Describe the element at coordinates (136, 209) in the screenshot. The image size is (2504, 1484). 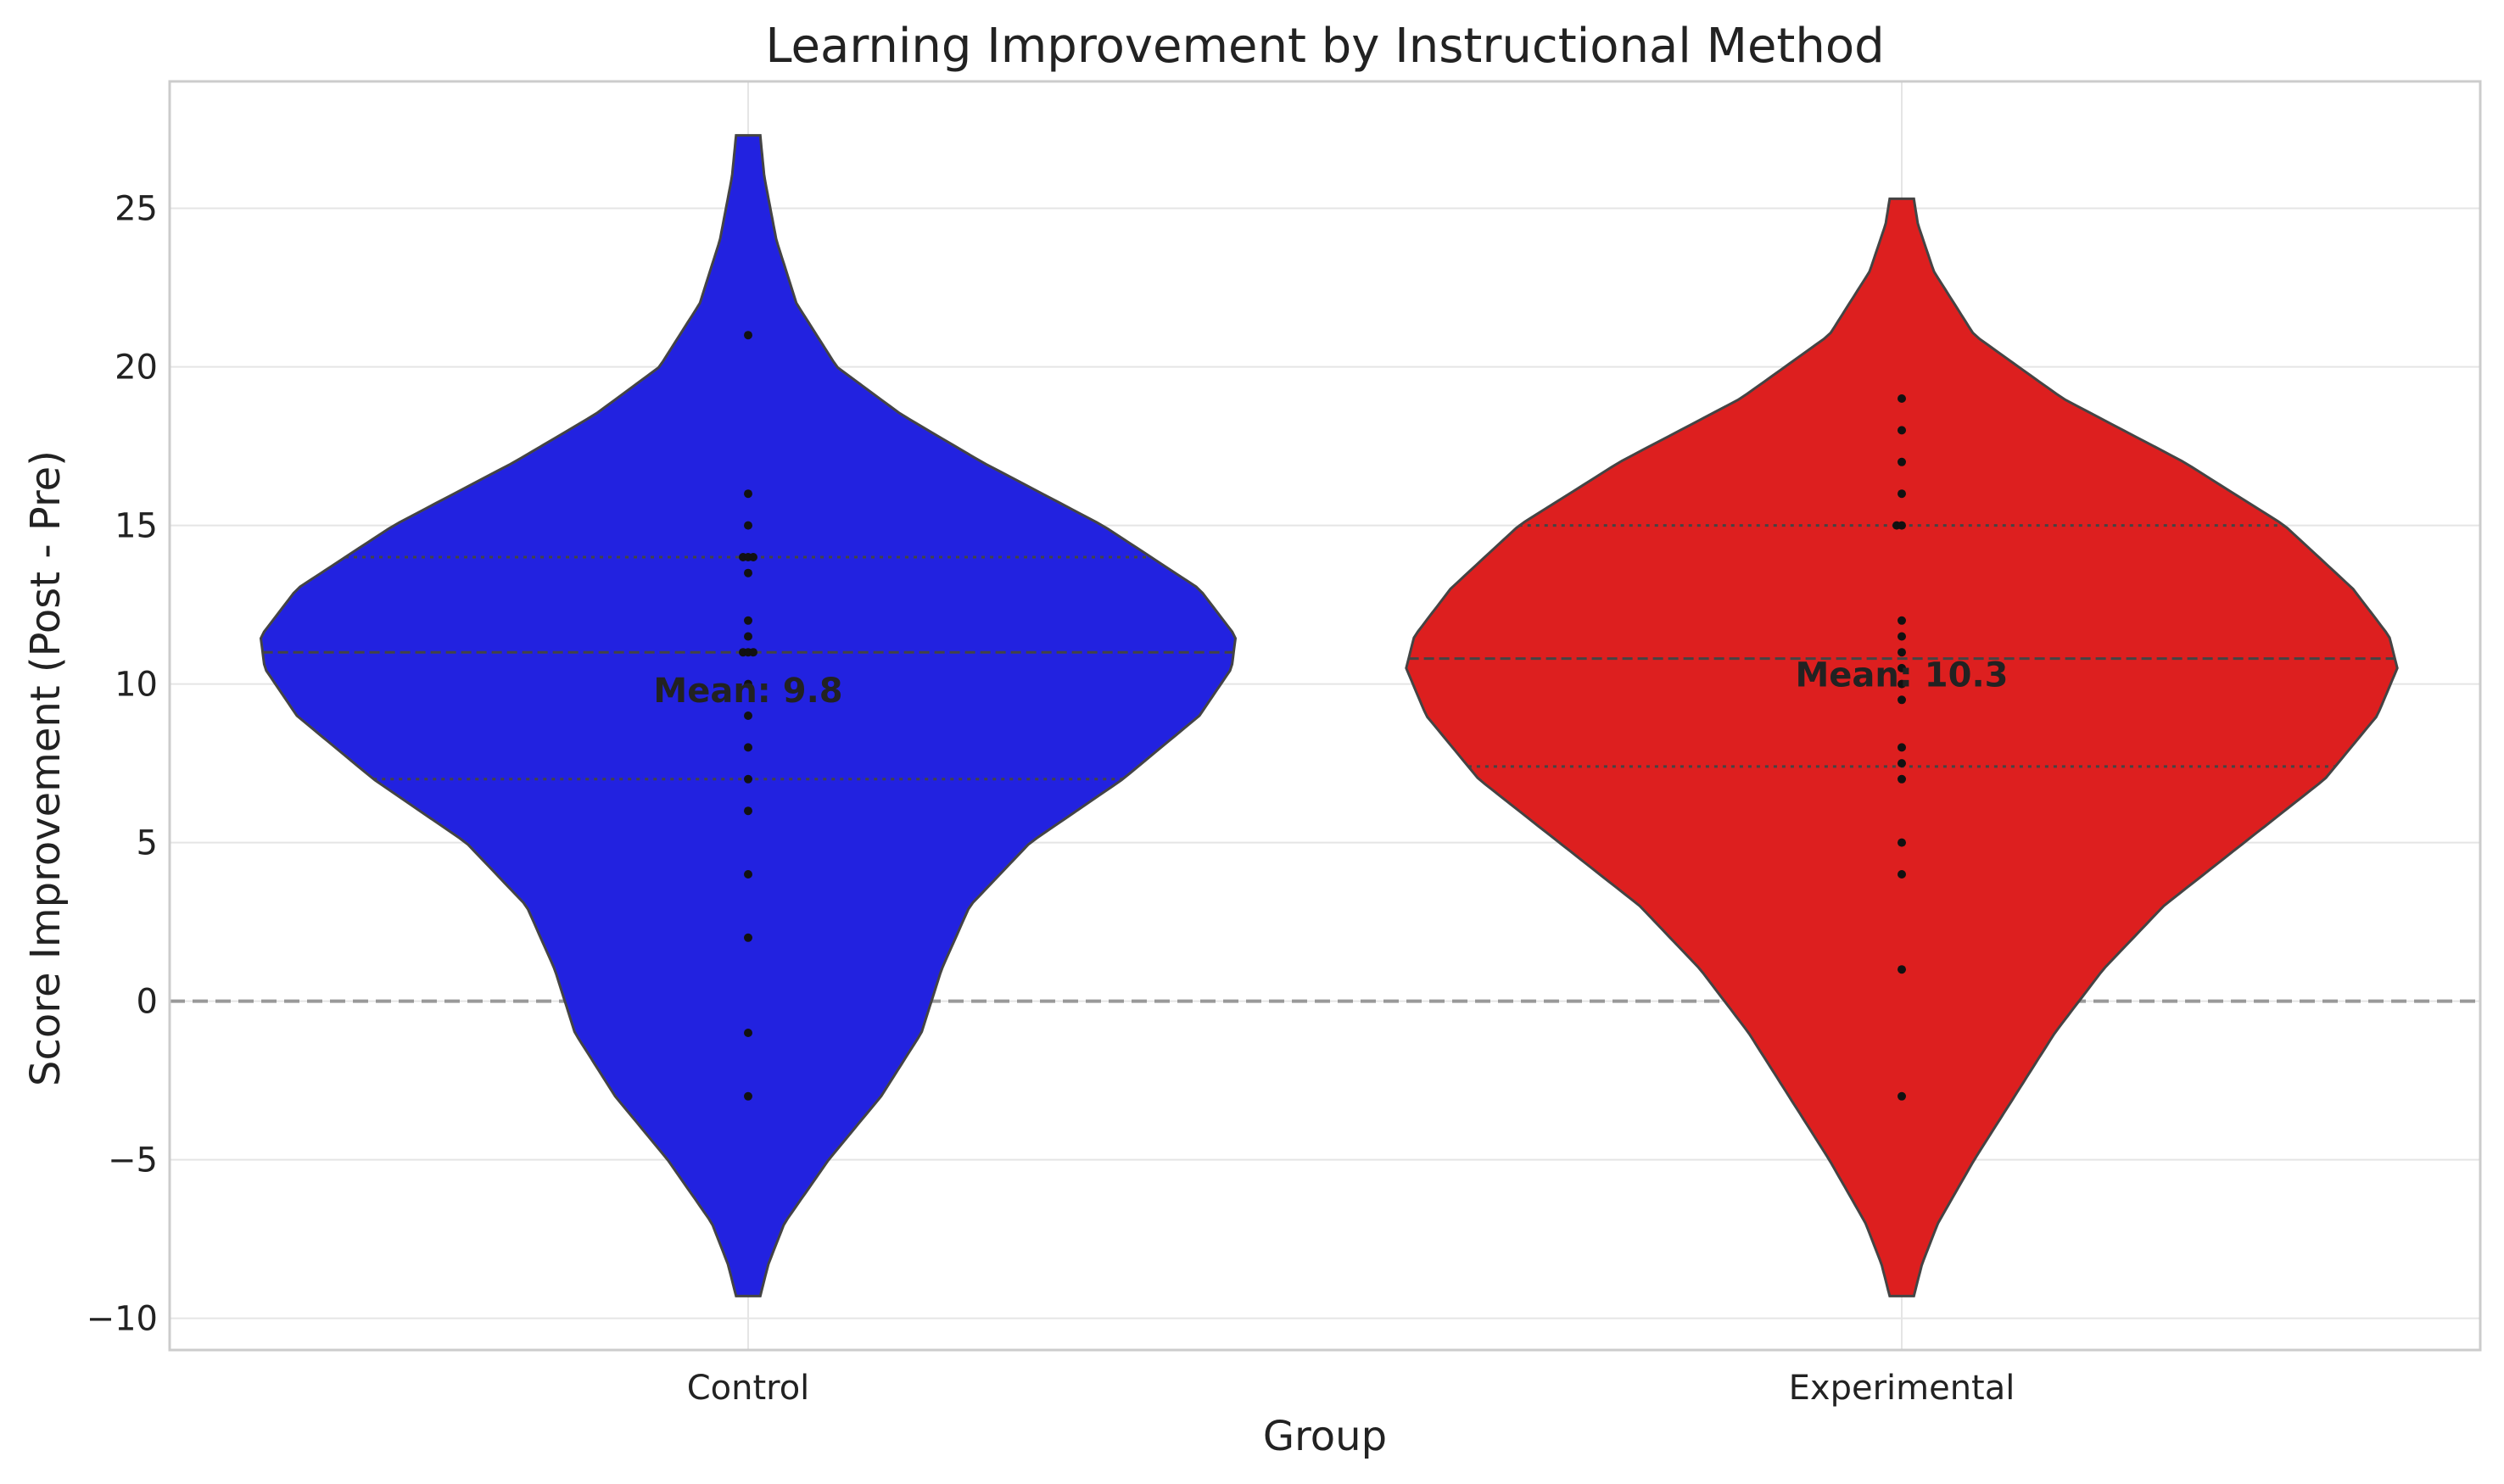
I see `y-tick-label: 25` at that location.